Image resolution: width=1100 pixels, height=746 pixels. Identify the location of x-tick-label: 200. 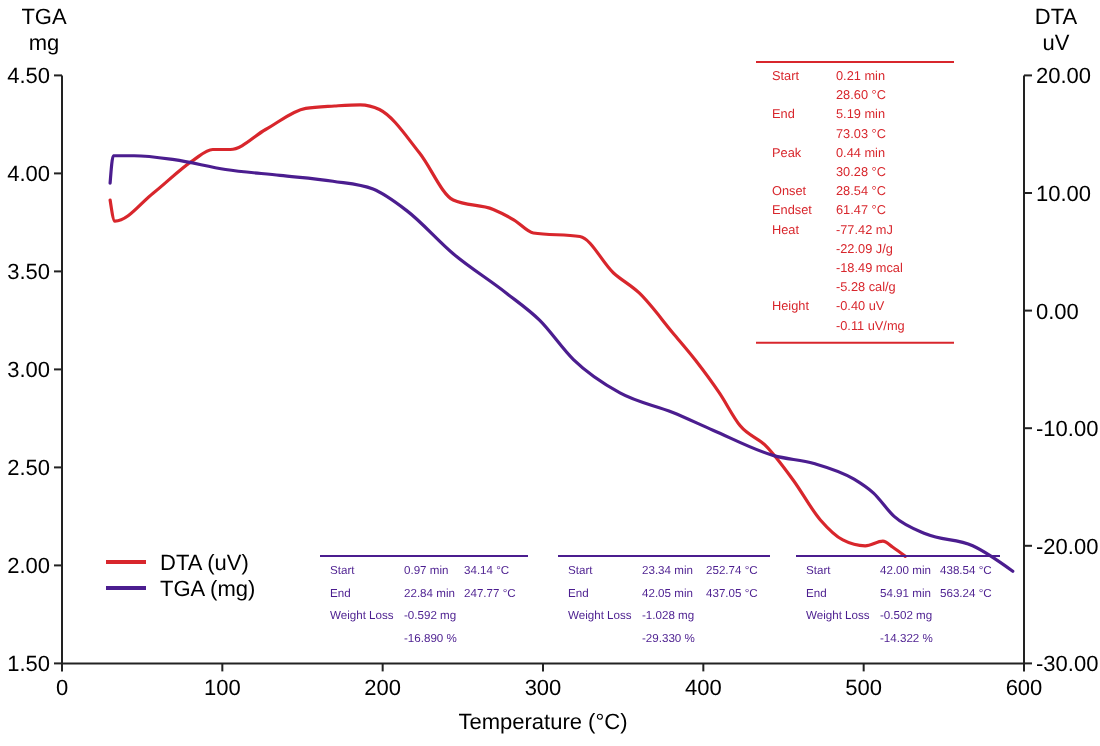
(383, 689).